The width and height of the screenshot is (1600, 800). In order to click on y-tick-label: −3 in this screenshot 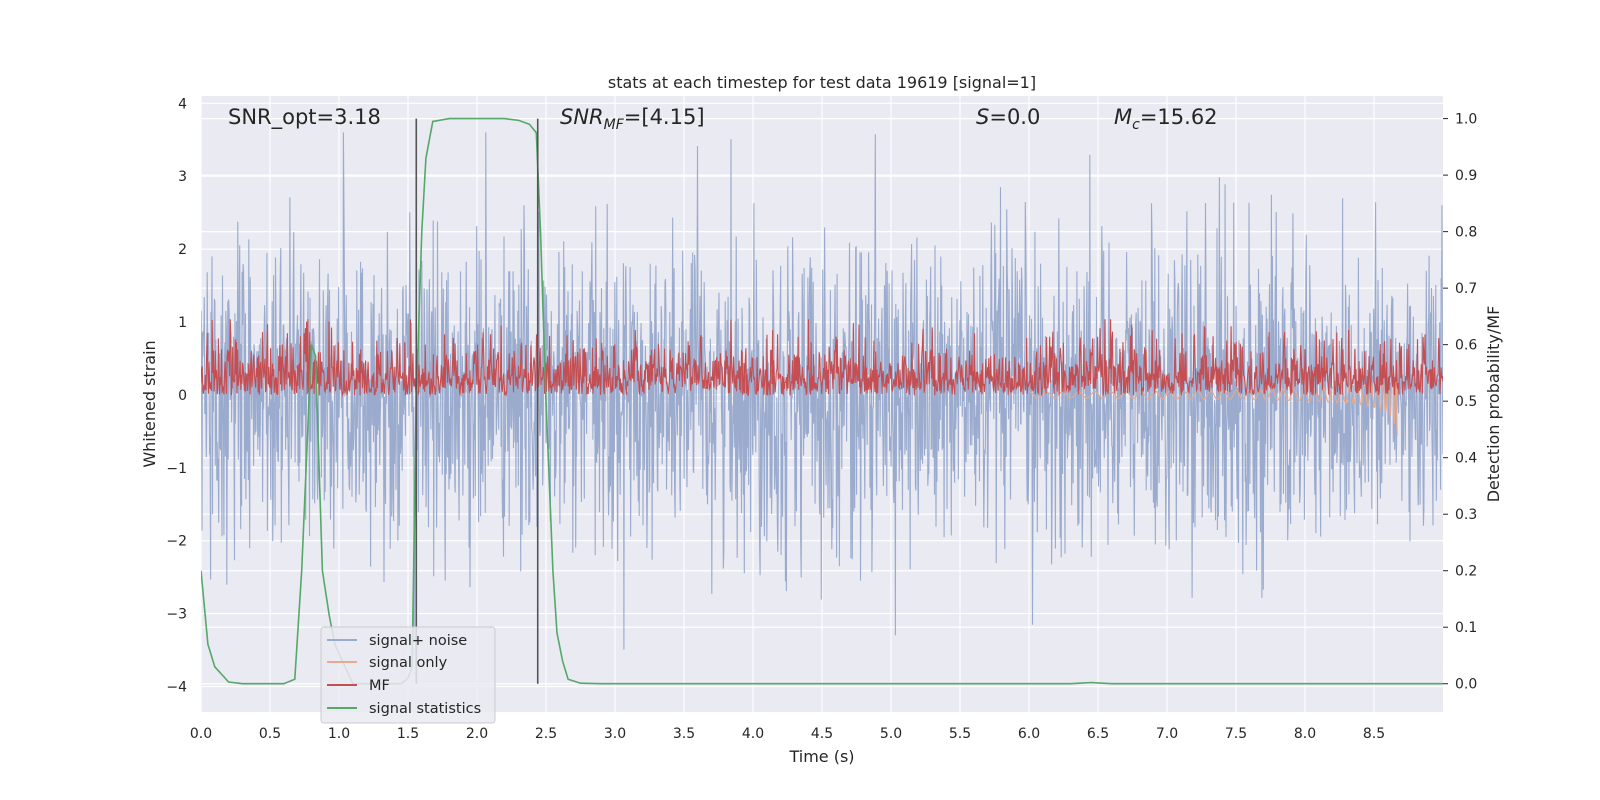, I will do `click(176, 615)`.